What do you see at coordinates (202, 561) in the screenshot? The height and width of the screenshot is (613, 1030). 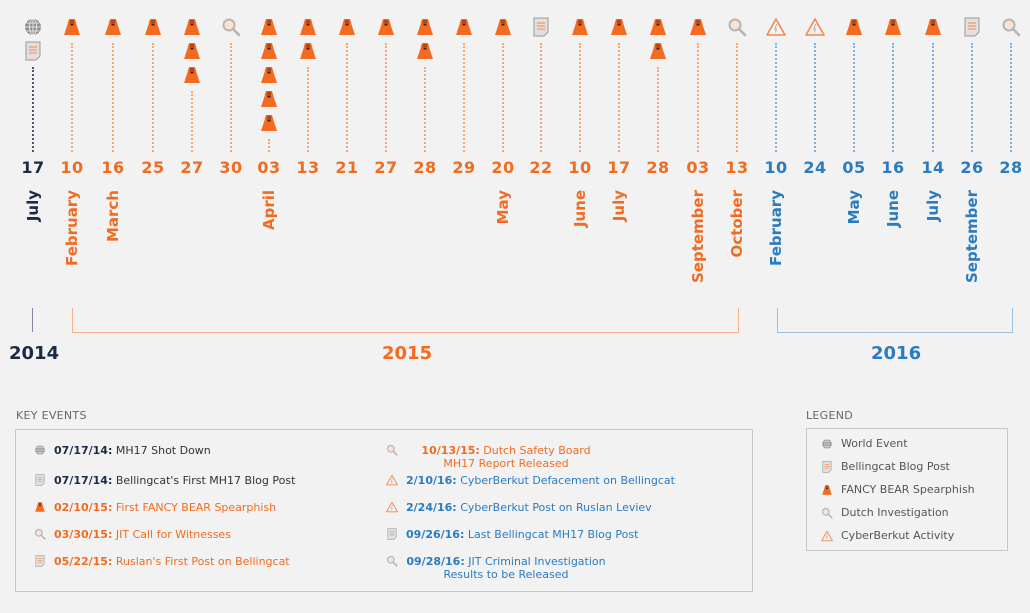 I see `event-text: Ruslan's First Post on Bellingcat` at bounding box center [202, 561].